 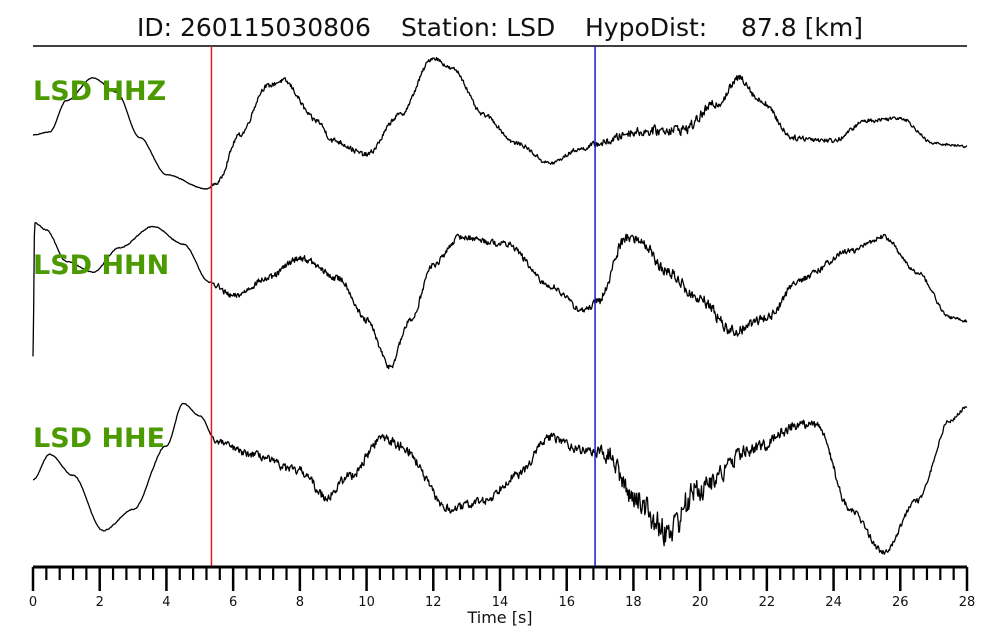 What do you see at coordinates (99, 438) in the screenshot?
I see `channel-label-hhe: LSD HHE` at bounding box center [99, 438].